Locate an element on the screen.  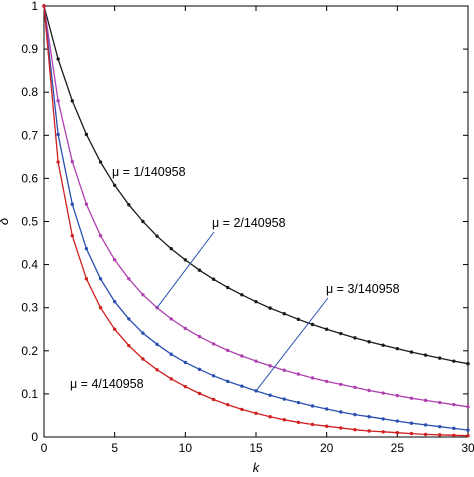
x-axis-label: k is located at coordinates (257, 467).